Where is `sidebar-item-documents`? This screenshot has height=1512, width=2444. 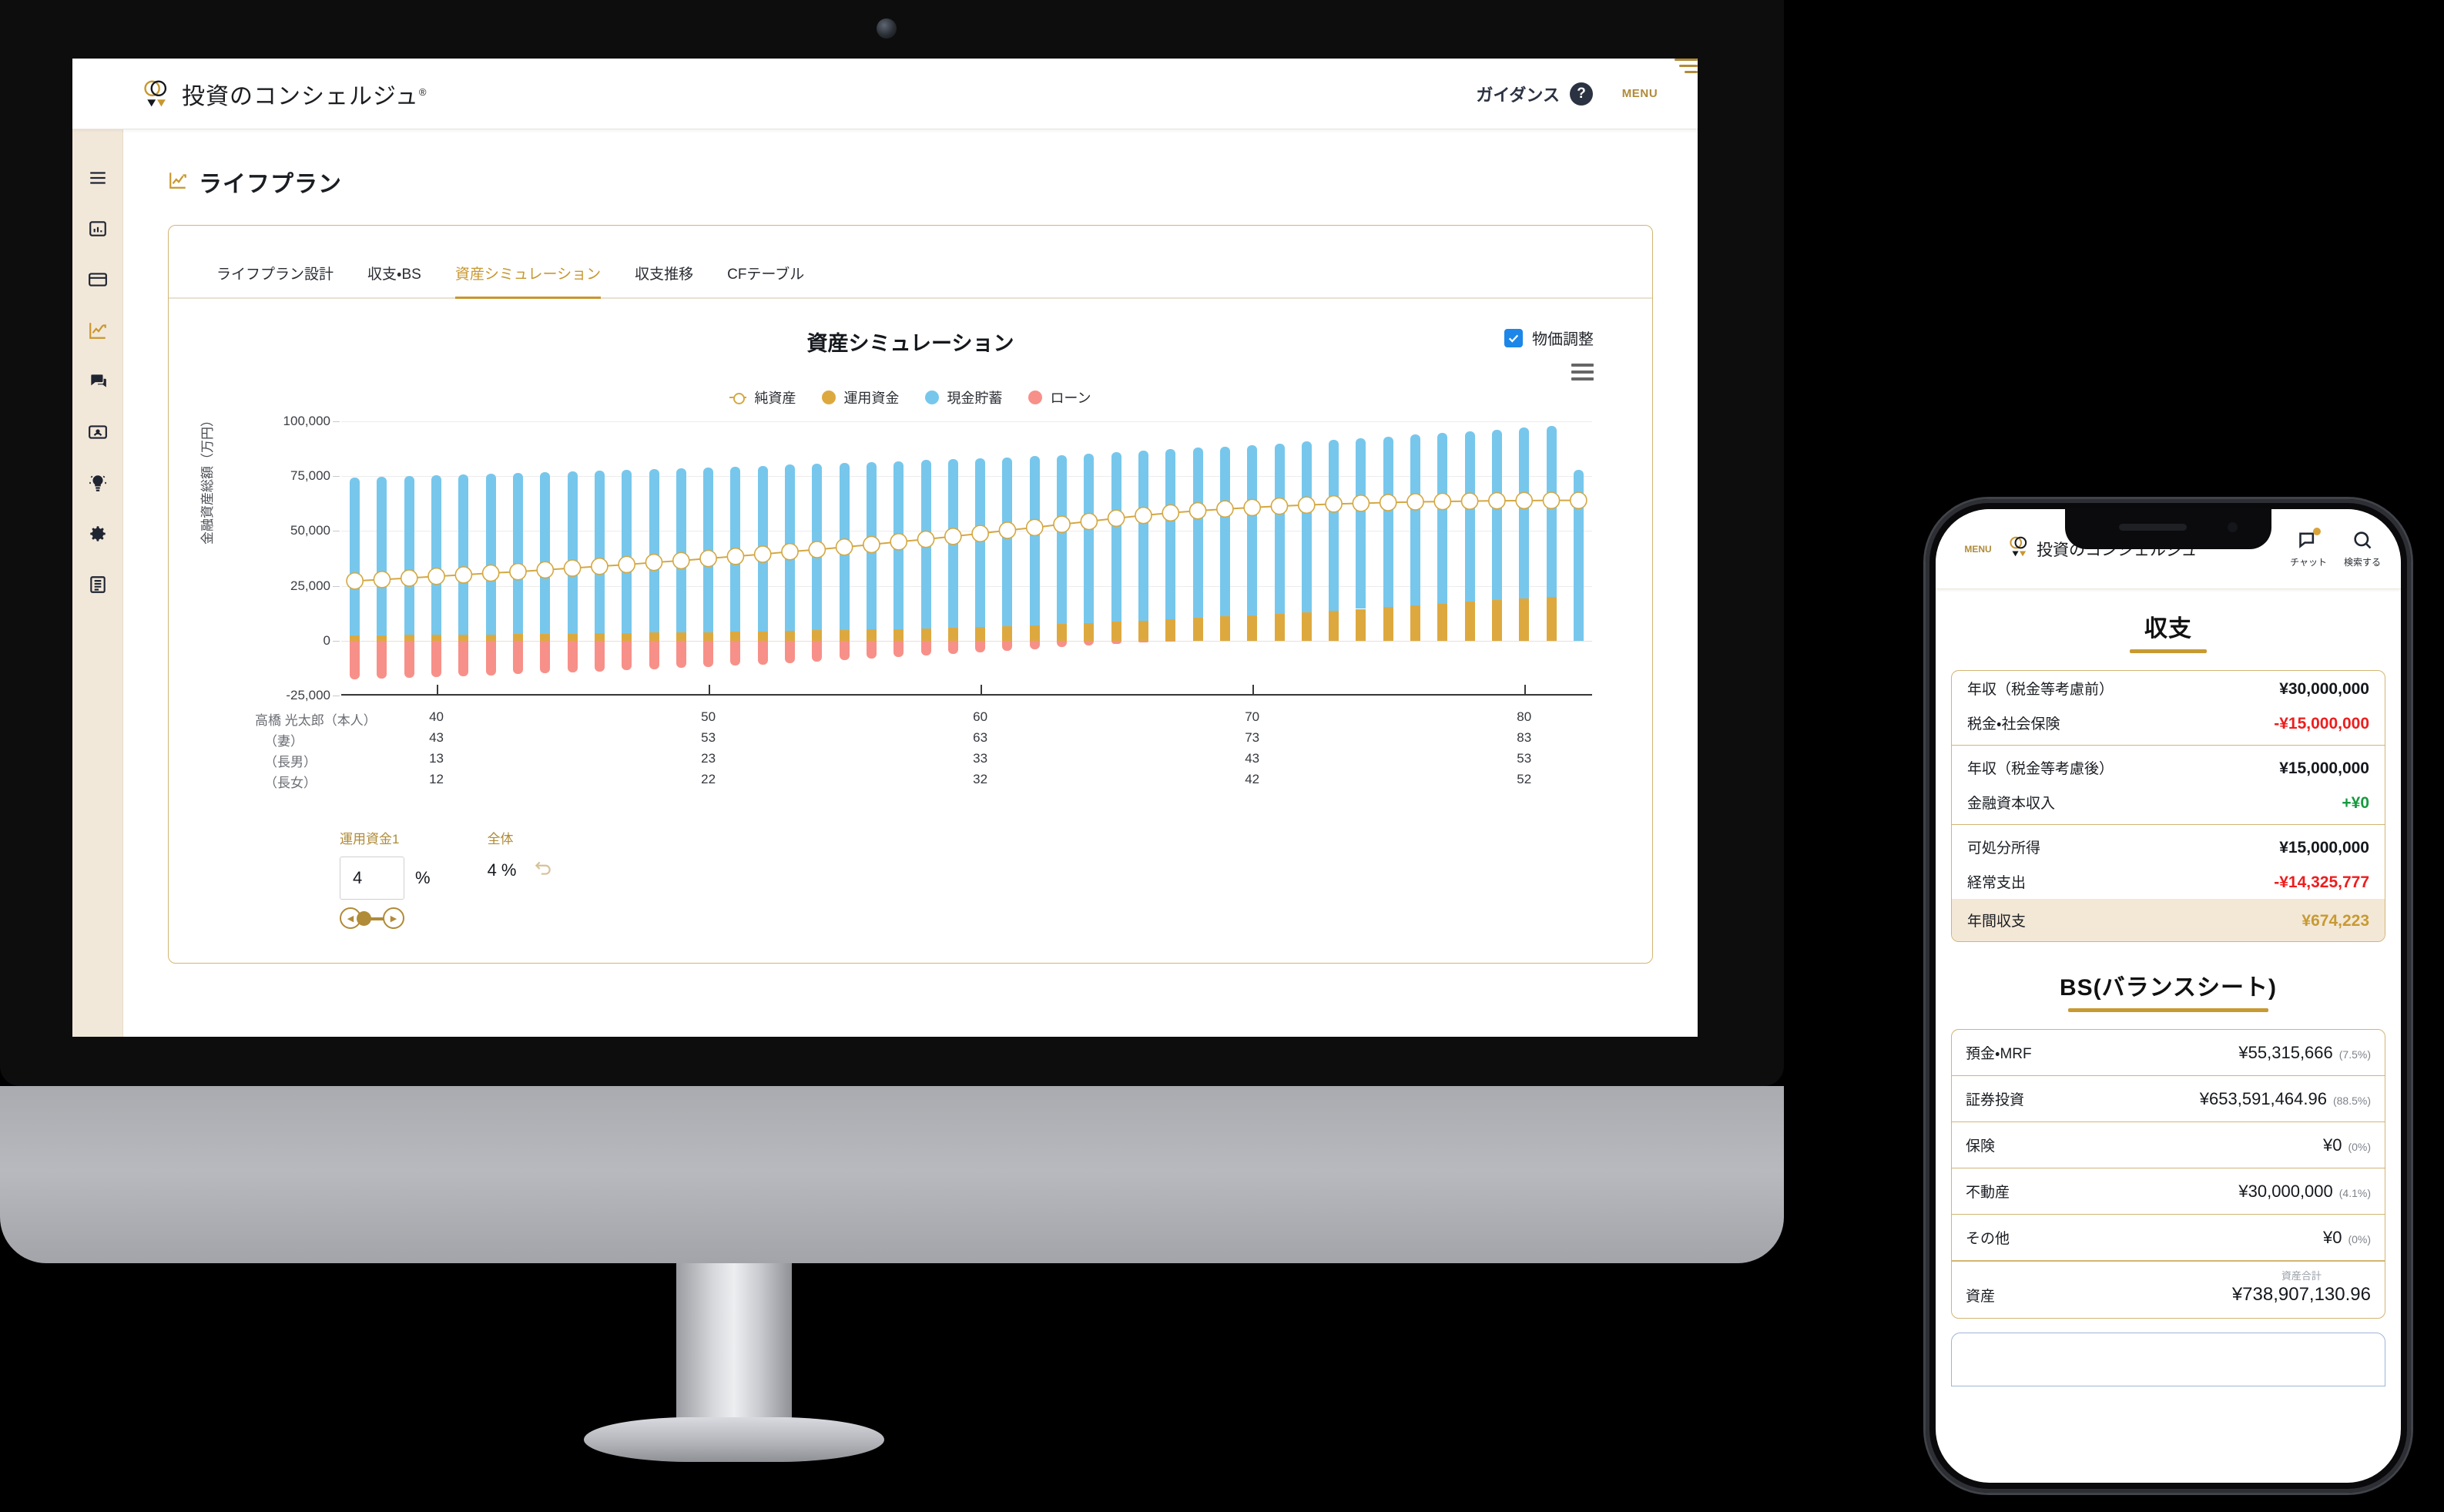 sidebar-item-documents is located at coordinates (98, 585).